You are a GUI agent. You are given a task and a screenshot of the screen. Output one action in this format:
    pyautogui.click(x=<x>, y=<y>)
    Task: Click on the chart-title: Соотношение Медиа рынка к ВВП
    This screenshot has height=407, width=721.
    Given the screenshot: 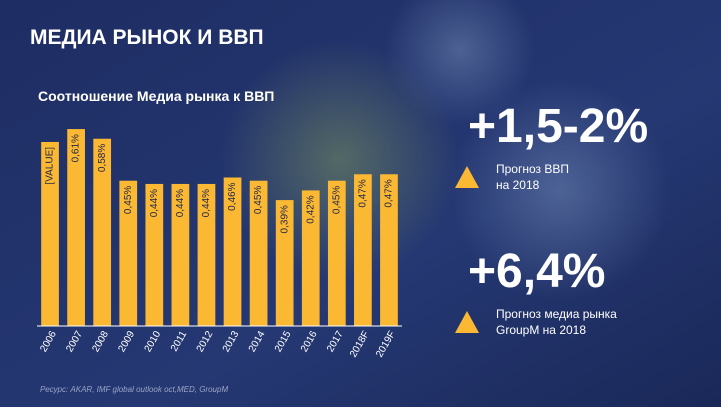 What is the action you would take?
    pyautogui.click(x=156, y=96)
    